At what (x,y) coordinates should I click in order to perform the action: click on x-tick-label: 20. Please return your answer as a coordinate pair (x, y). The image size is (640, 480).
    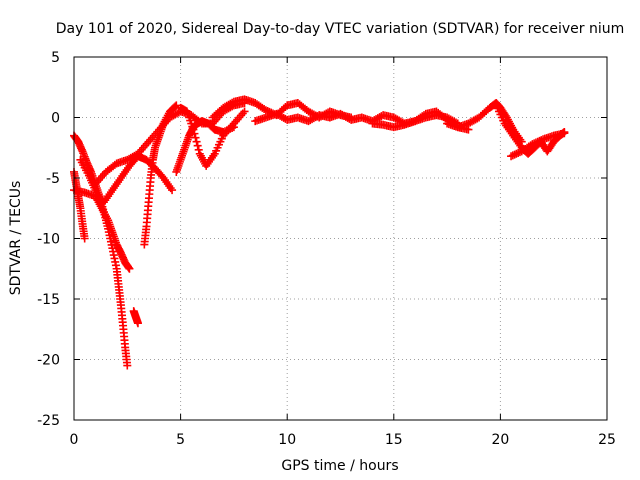
    Looking at the image, I should click on (500, 440).